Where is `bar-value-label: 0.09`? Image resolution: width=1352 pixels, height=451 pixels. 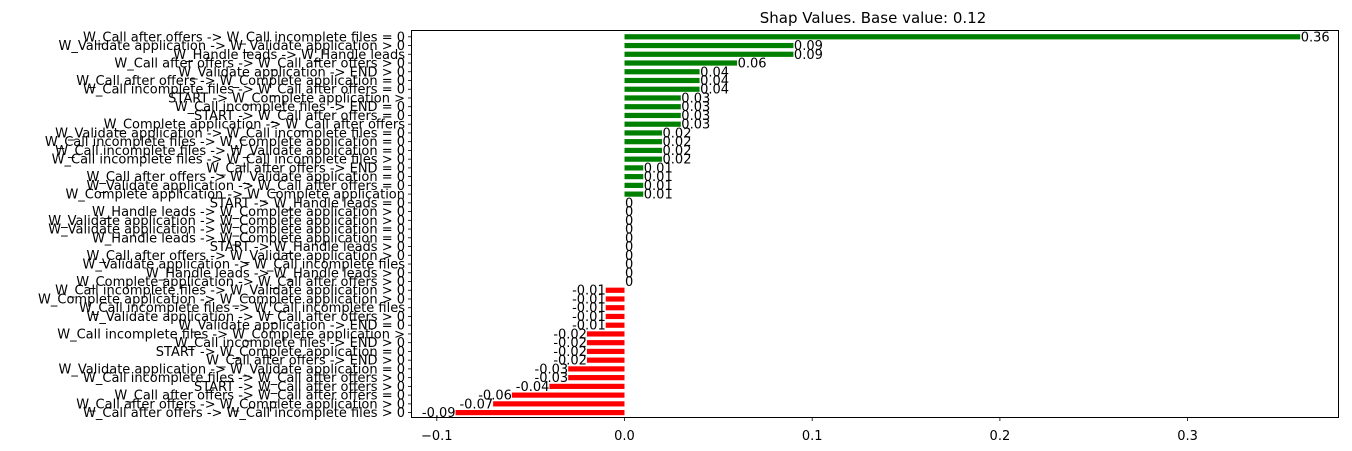
bar-value-label: 0.09 is located at coordinates (808, 55).